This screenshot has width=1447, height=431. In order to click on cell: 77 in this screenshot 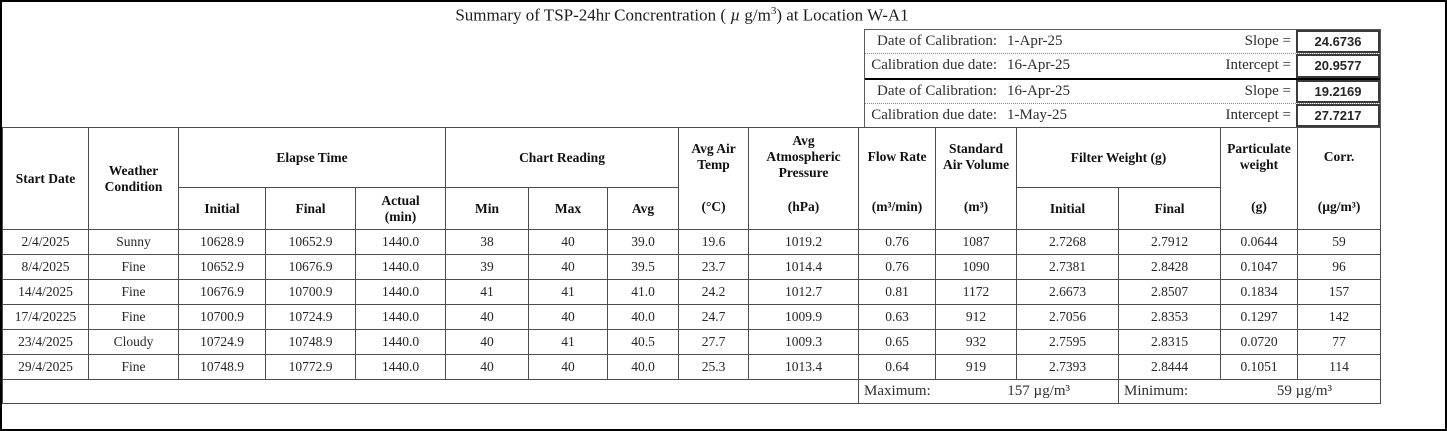, I will do `click(1339, 342)`.